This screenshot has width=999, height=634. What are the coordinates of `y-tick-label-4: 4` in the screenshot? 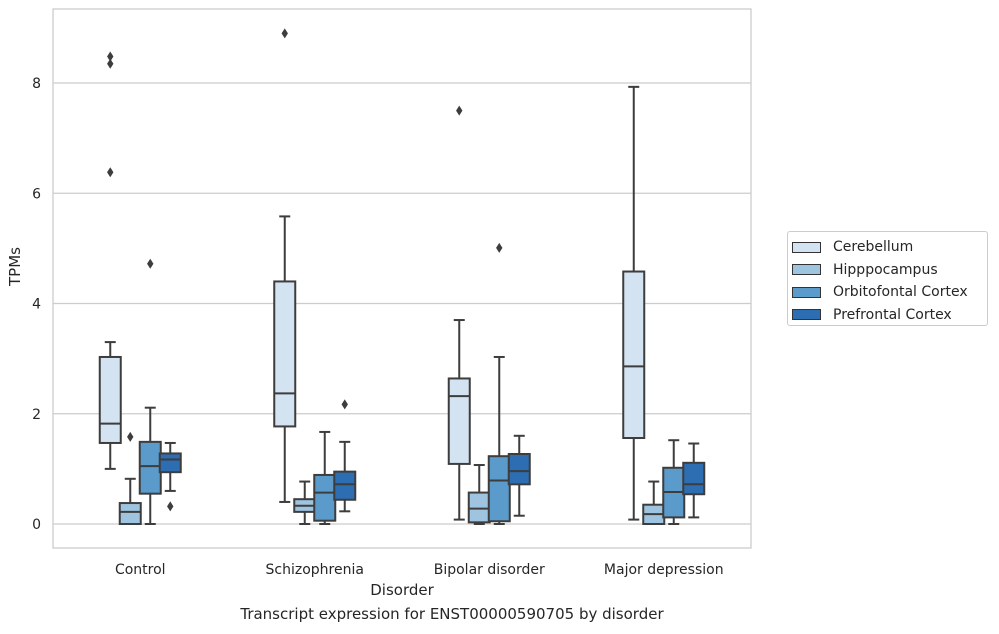 It's located at (36, 305).